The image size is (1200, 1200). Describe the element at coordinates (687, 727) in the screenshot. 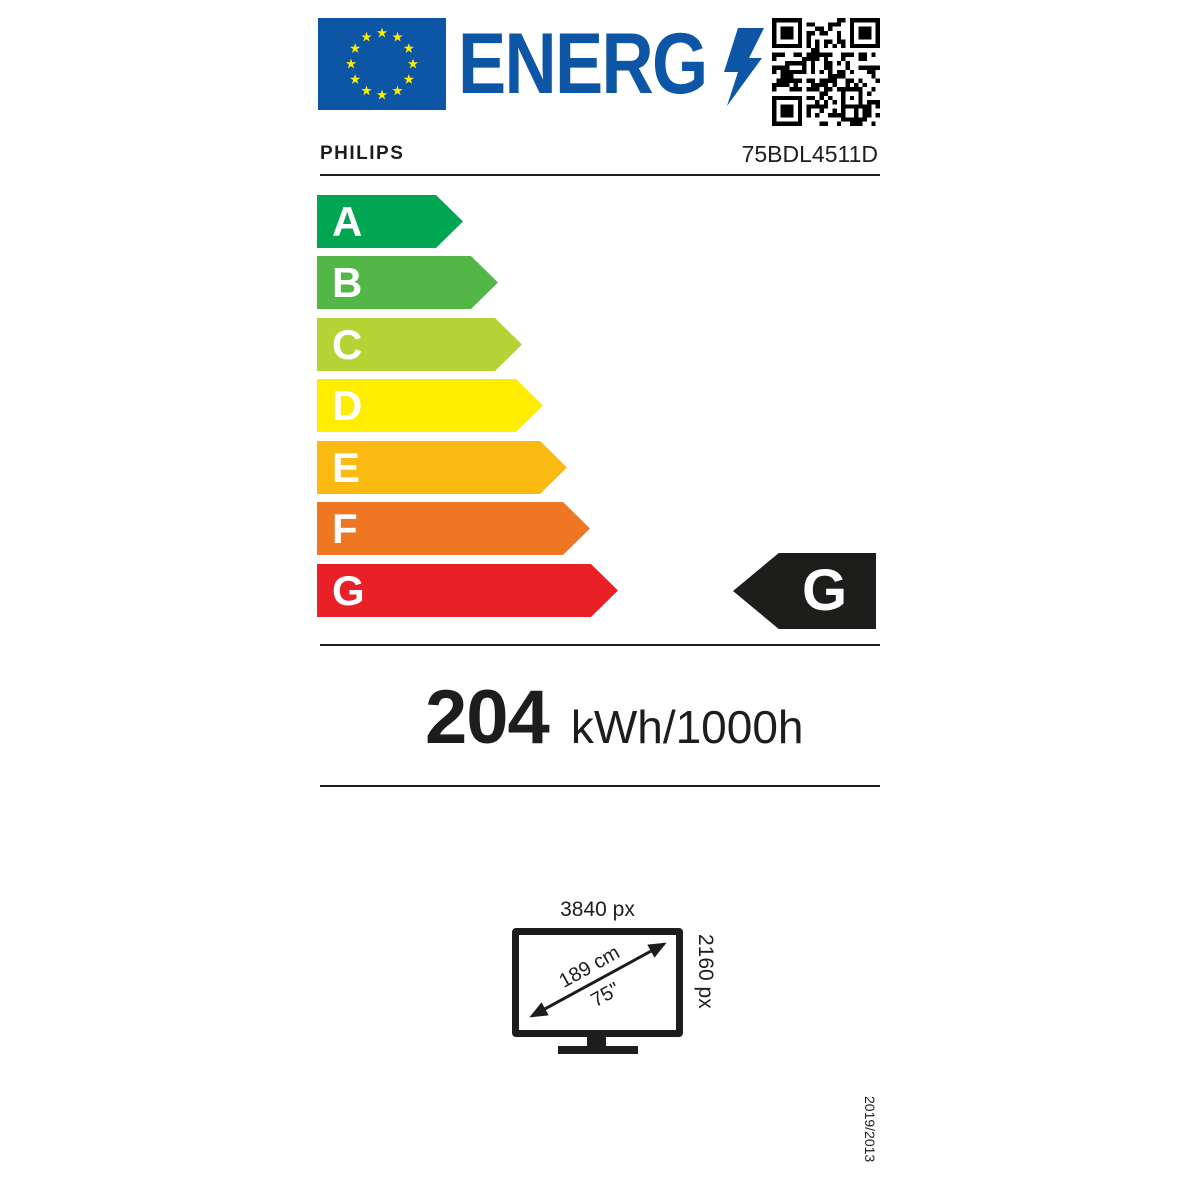

I see `consumption-unit: kWh/1000h` at that location.